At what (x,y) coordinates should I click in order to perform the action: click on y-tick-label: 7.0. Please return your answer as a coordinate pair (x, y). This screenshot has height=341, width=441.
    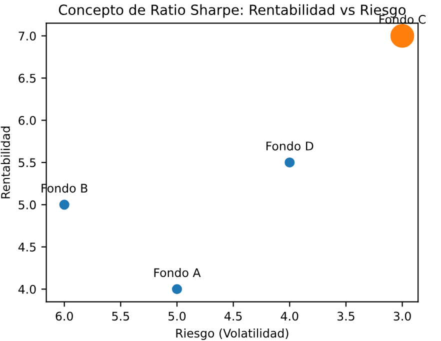
    Looking at the image, I should click on (27, 36).